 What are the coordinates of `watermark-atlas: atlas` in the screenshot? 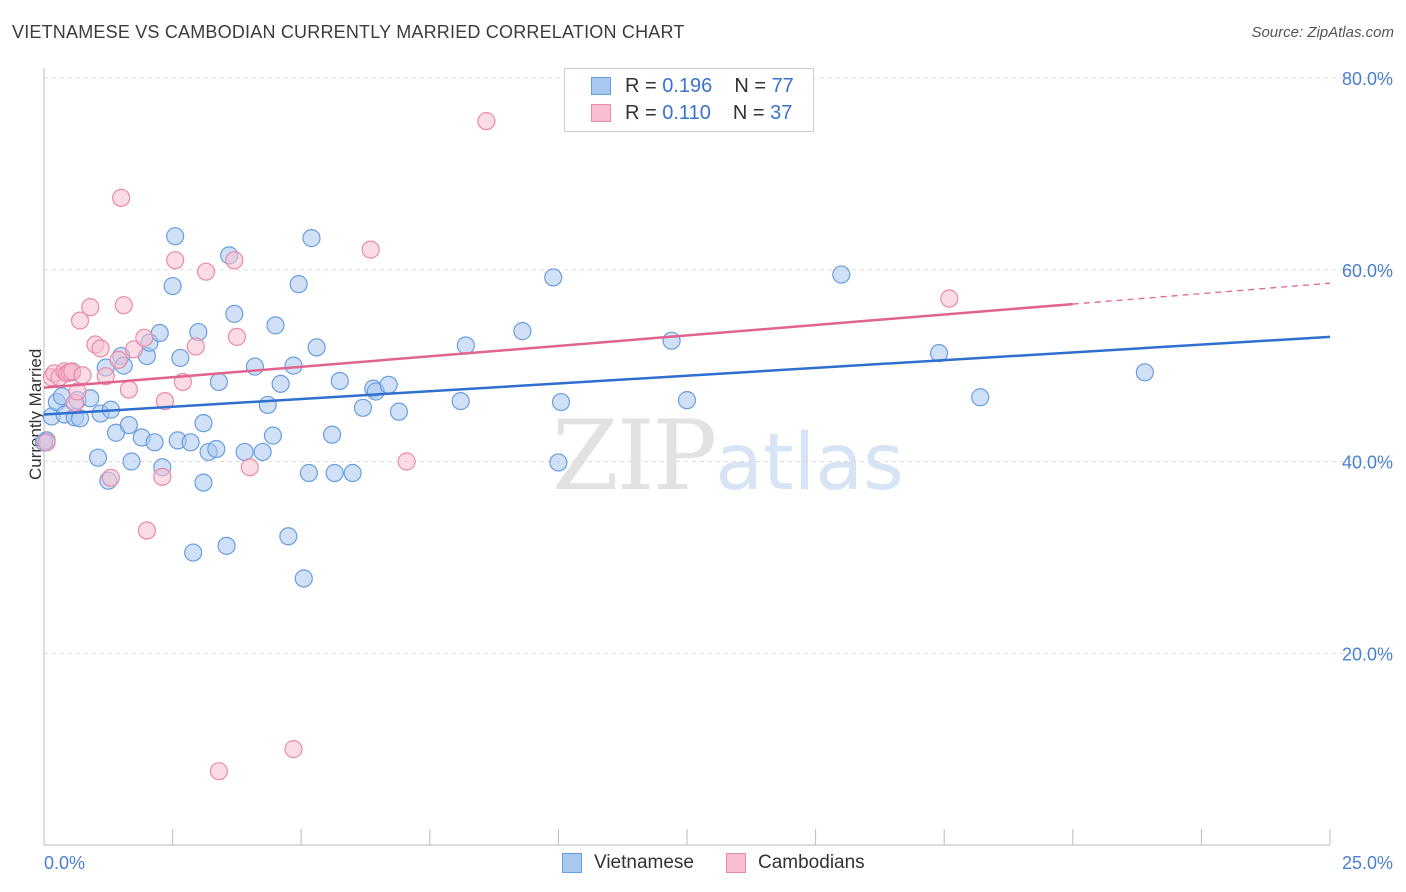 It's located at (809, 463).